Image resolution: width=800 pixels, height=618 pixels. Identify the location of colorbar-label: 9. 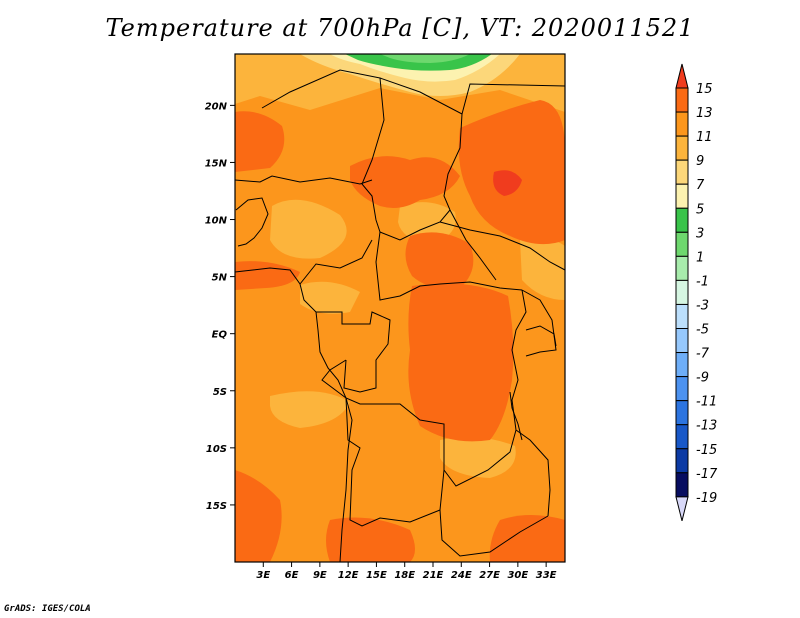
(700, 161).